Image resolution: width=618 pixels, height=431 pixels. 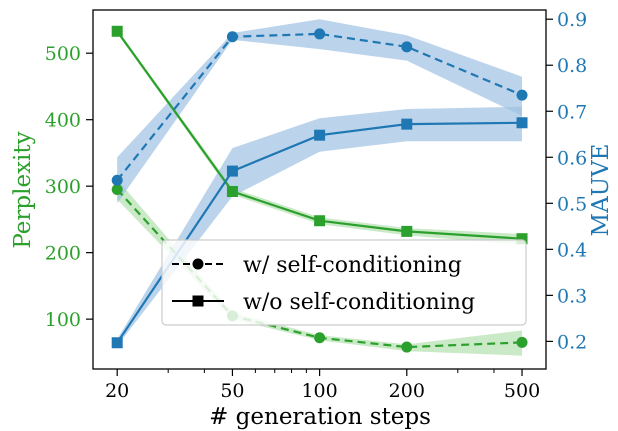 What do you see at coordinates (572, 296) in the screenshot?
I see `right-tick-label-0.3: 0.3` at bounding box center [572, 296].